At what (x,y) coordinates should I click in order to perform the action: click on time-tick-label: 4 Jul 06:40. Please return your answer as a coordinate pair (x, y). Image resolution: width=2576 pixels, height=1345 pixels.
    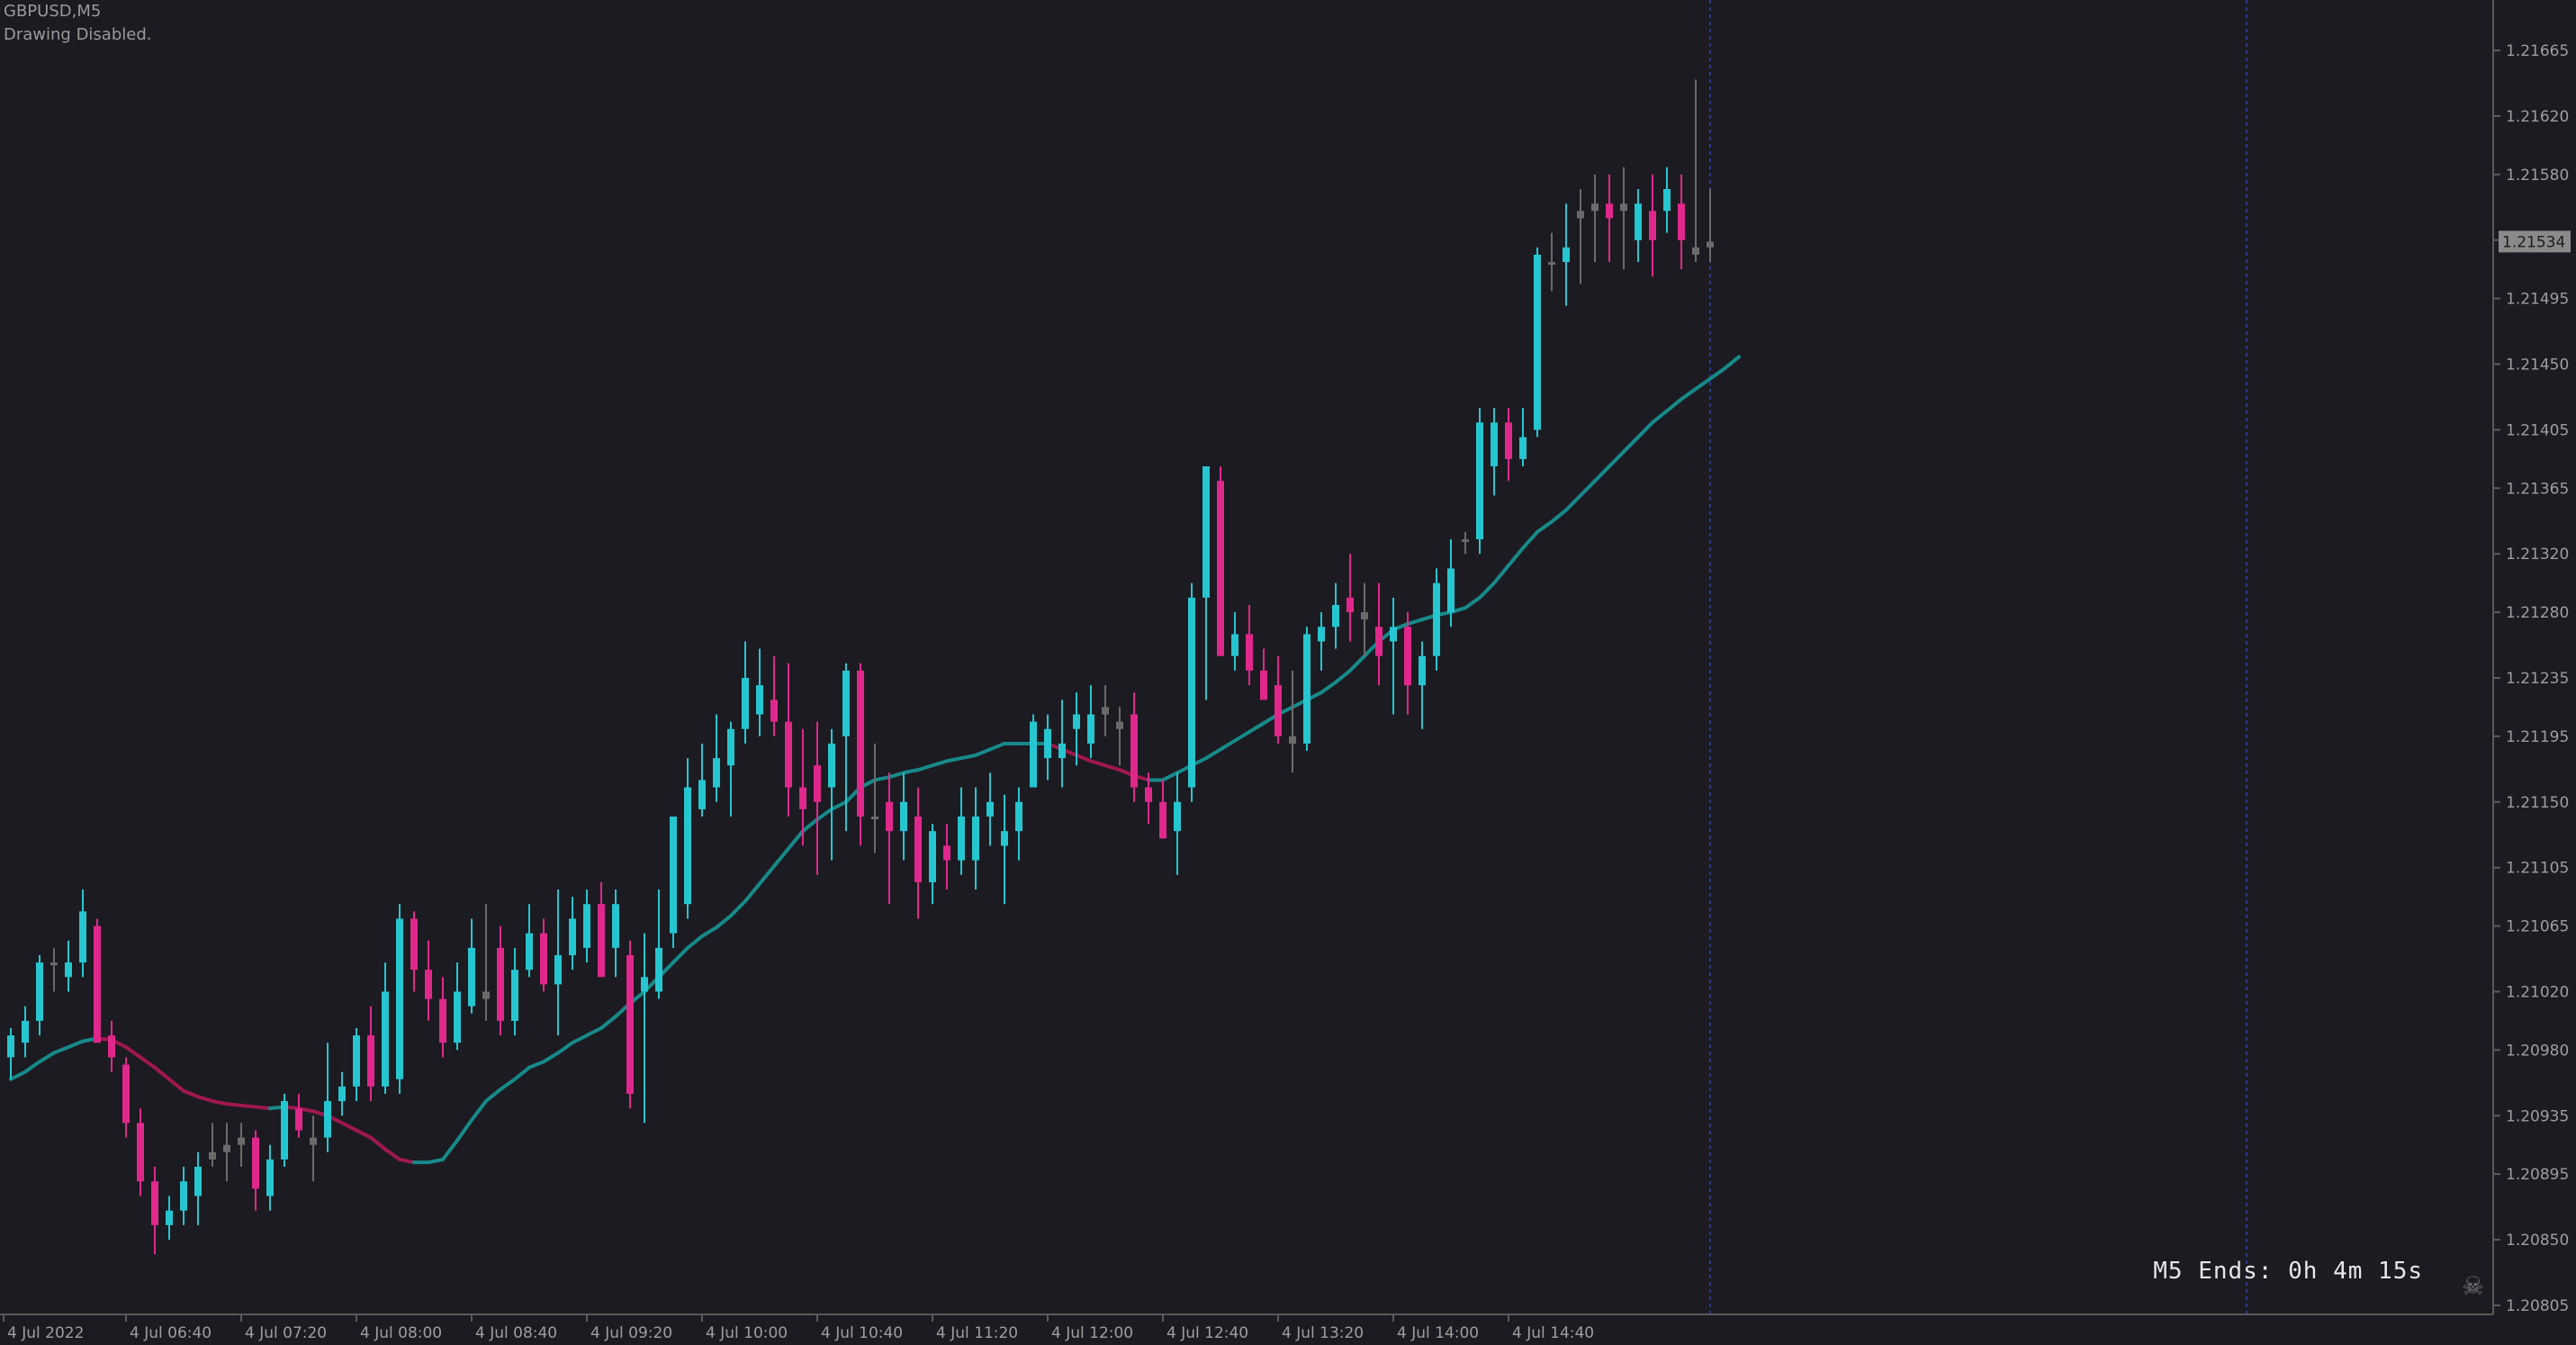
    Looking at the image, I should click on (171, 1333).